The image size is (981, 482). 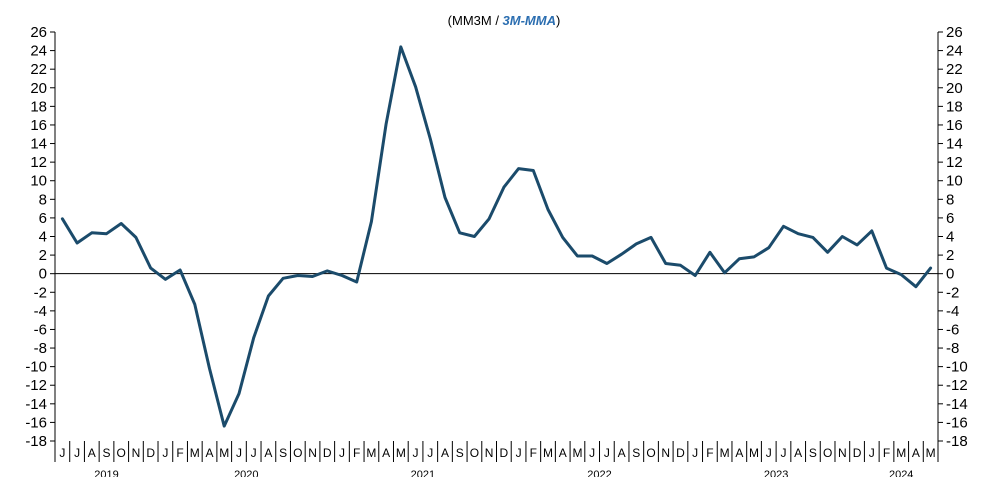 What do you see at coordinates (36, 404) in the screenshot?
I see `y-tick-label-left: -14` at bounding box center [36, 404].